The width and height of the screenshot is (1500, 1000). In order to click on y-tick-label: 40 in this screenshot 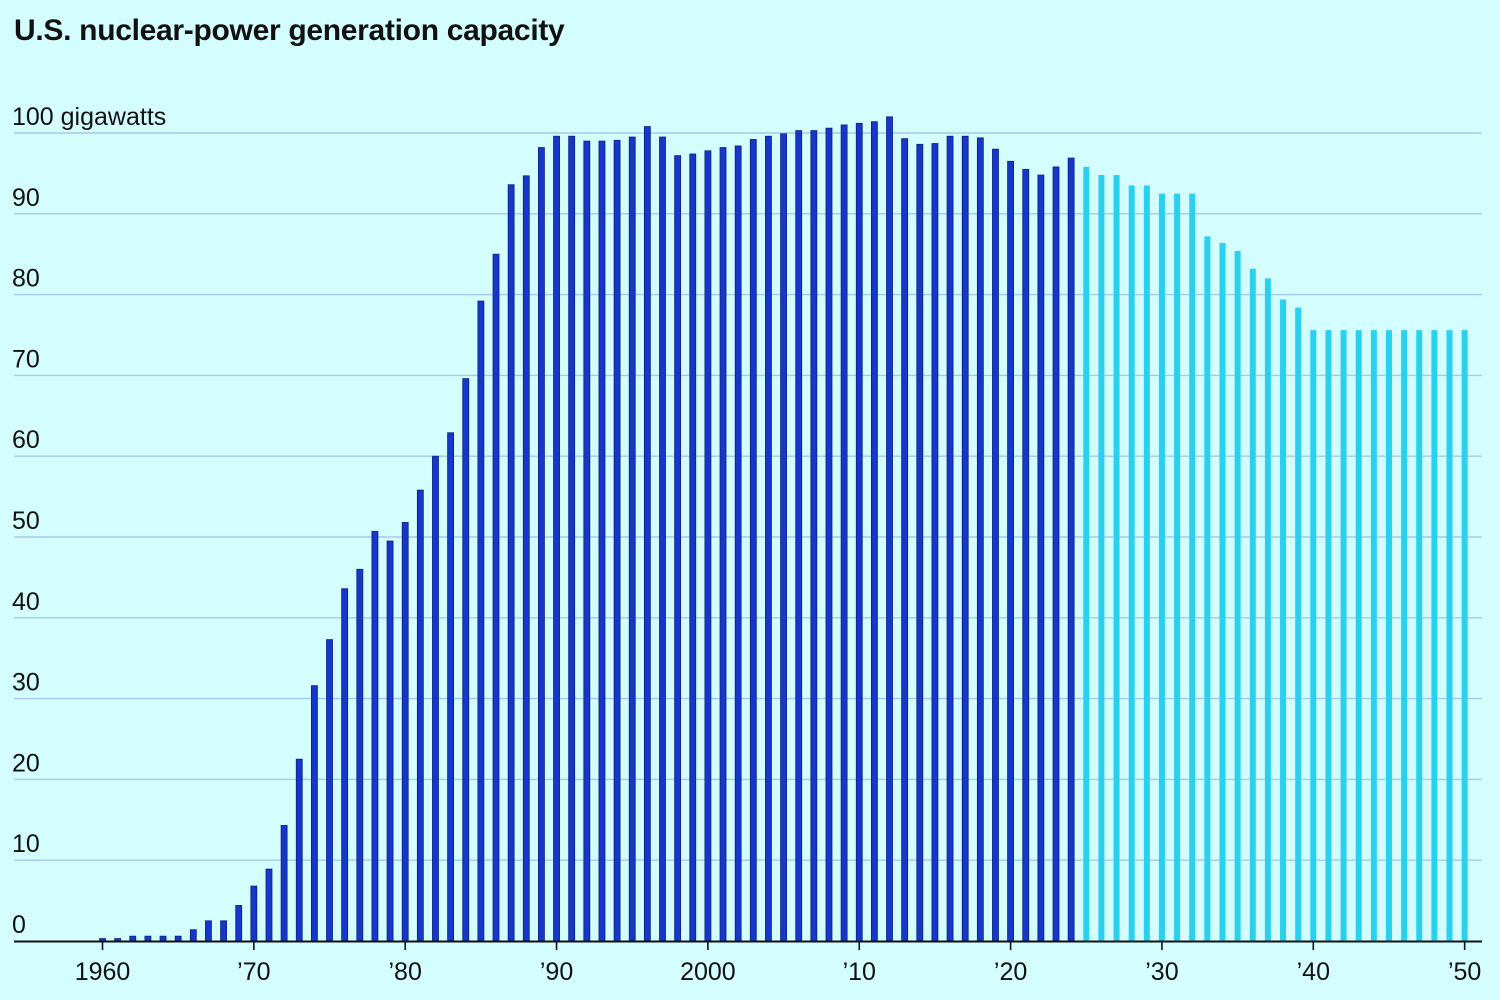, I will do `click(26, 602)`.